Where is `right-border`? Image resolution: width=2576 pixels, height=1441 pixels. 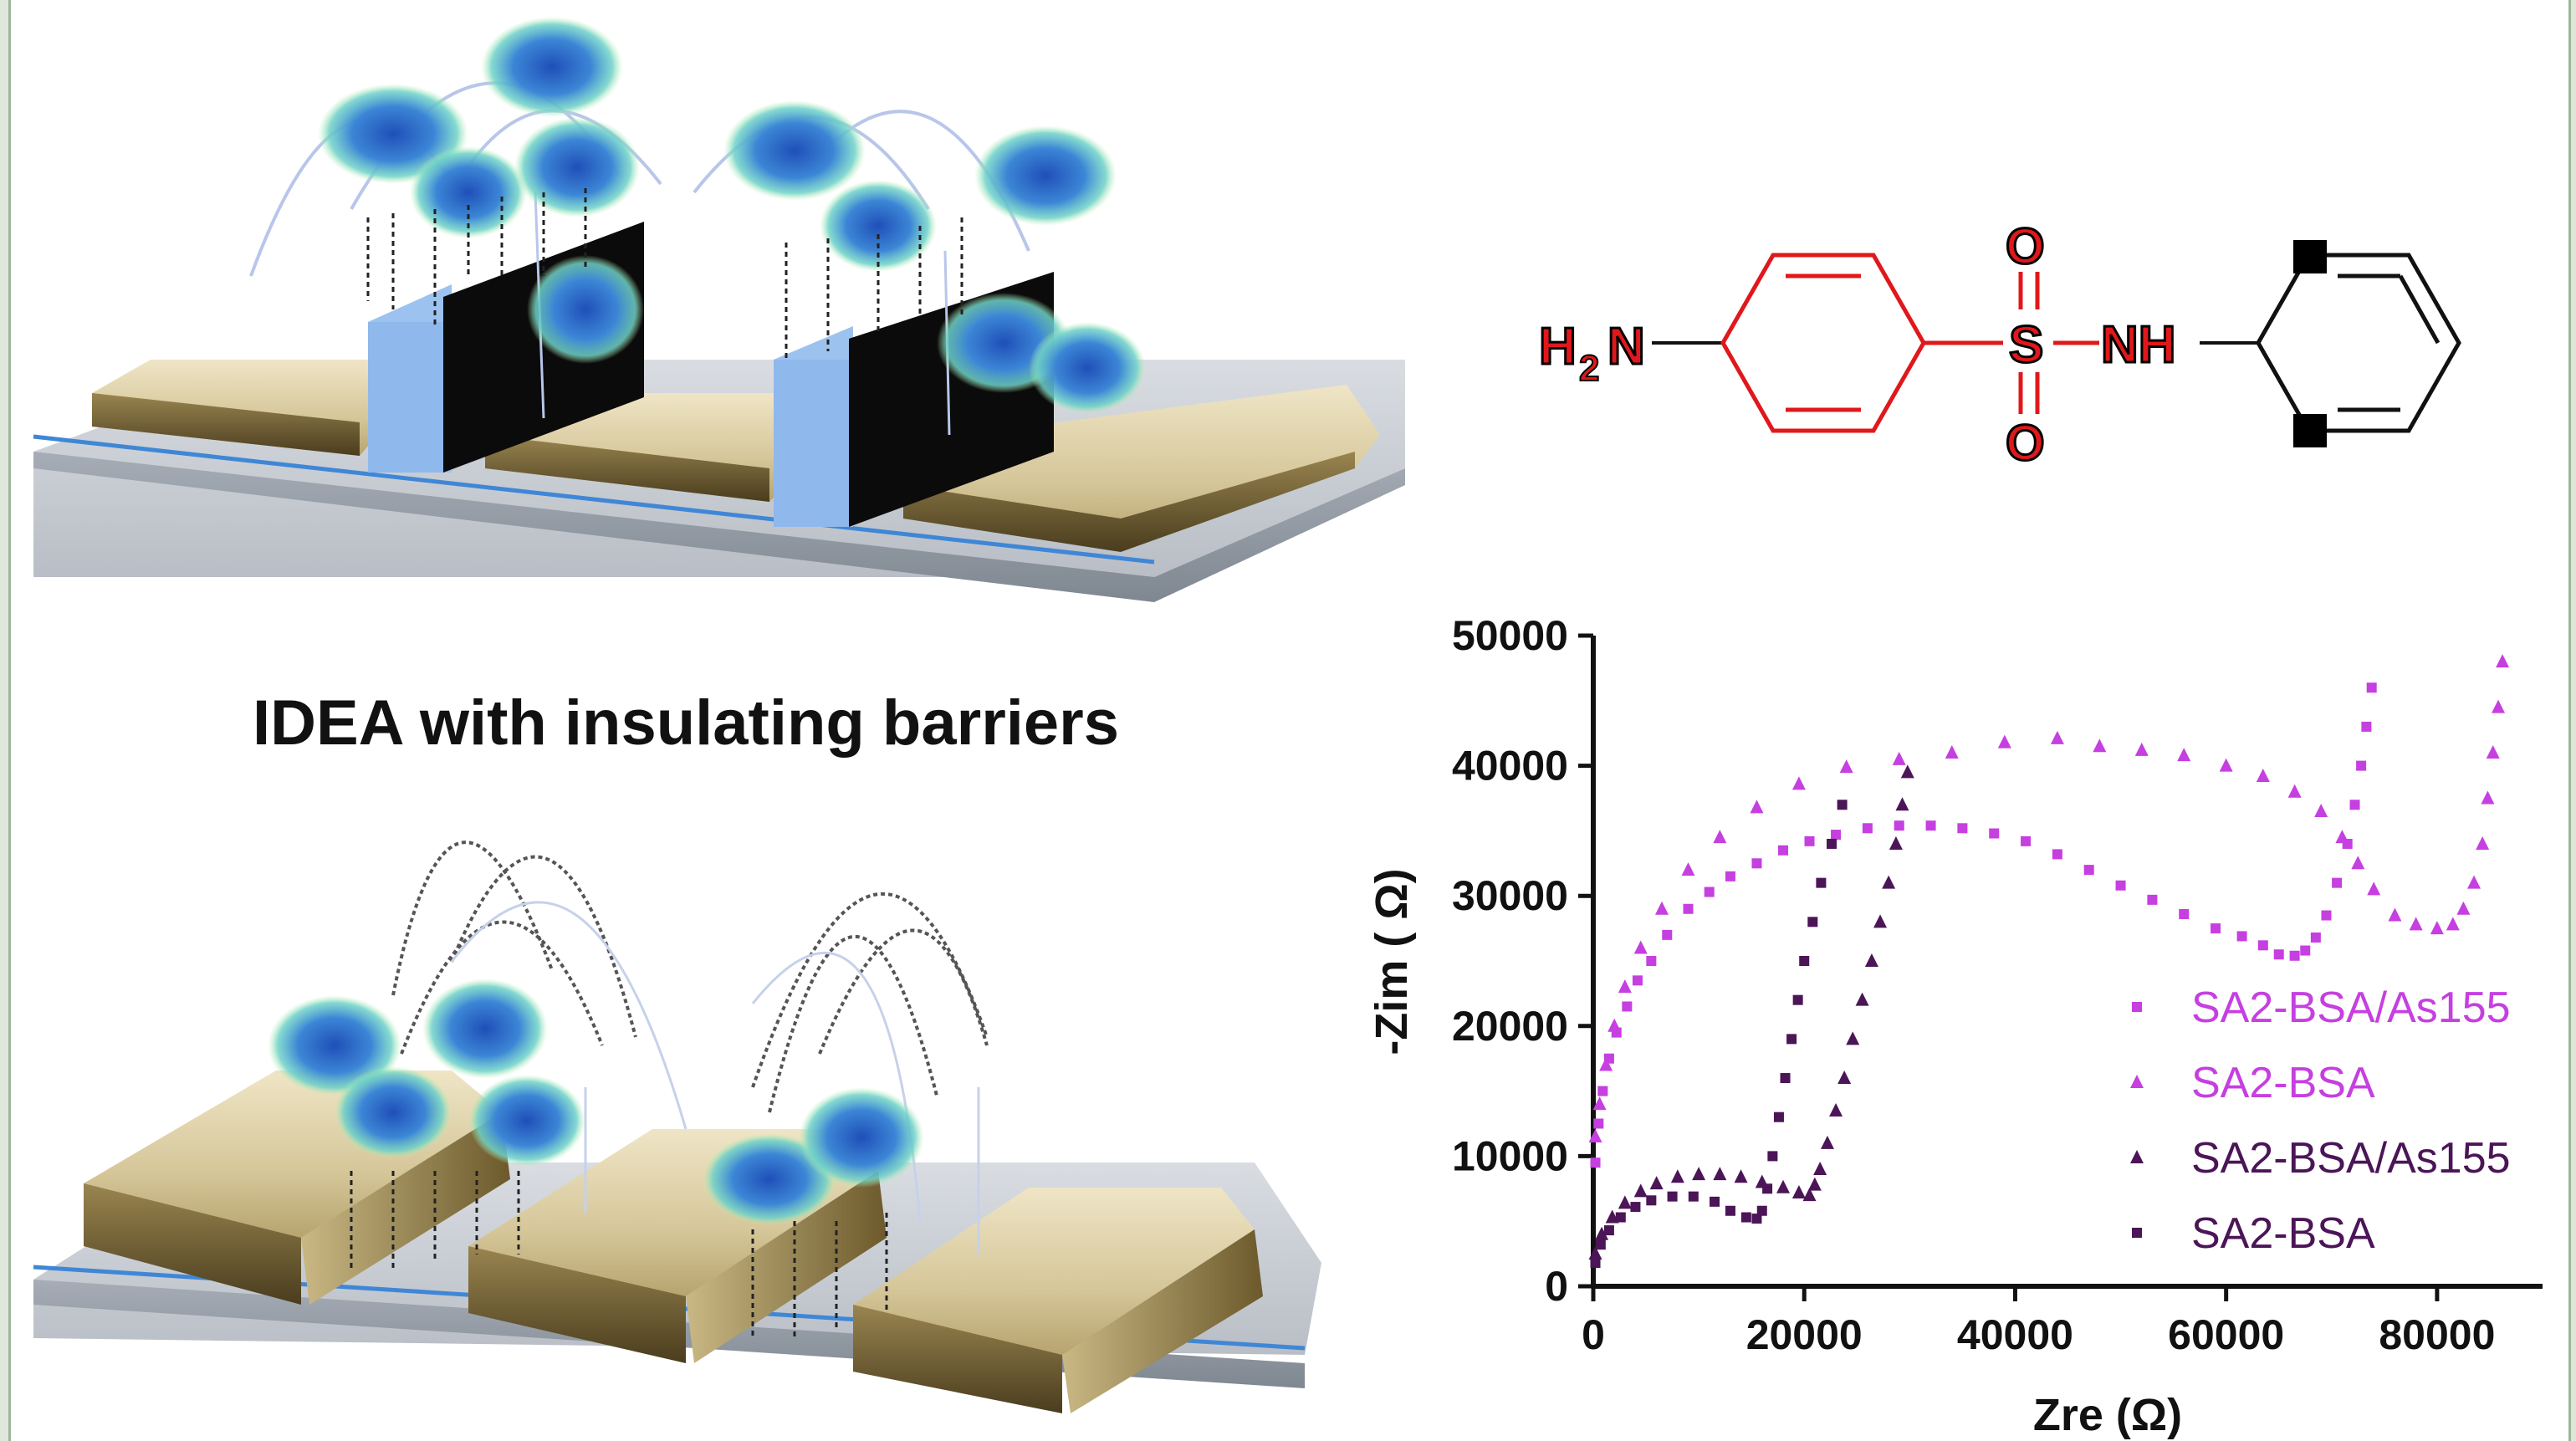
right-border is located at coordinates (2572, 720).